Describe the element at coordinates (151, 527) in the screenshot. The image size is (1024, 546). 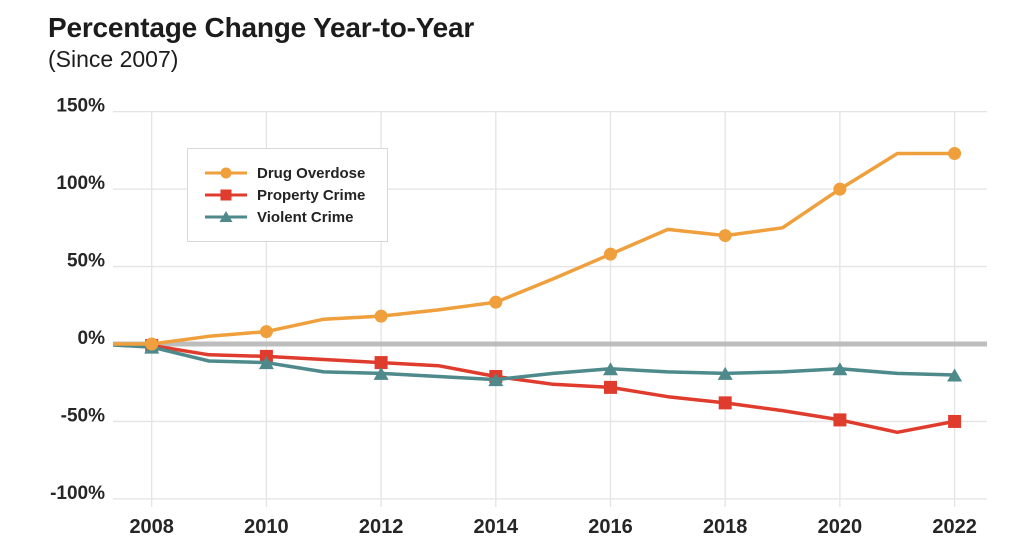
I see `x-tick-label-2008: 2008` at that location.